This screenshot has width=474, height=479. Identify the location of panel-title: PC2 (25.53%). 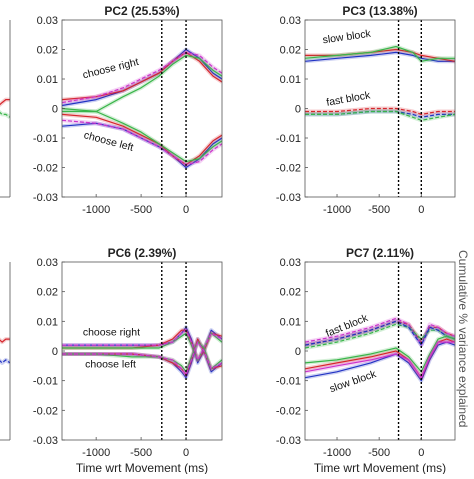
(141, 11).